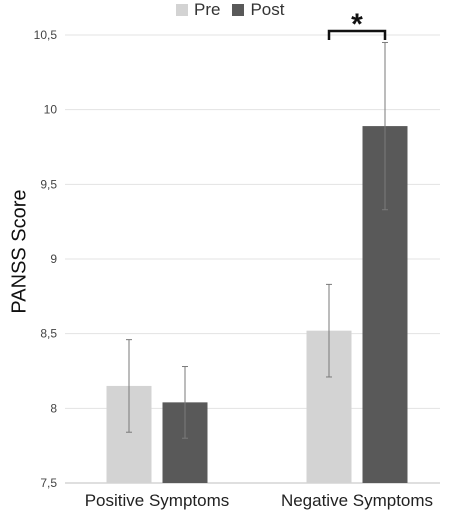 The height and width of the screenshot is (515, 457). Describe the element at coordinates (53, 408) in the screenshot. I see `y-tick-label: 8` at that location.